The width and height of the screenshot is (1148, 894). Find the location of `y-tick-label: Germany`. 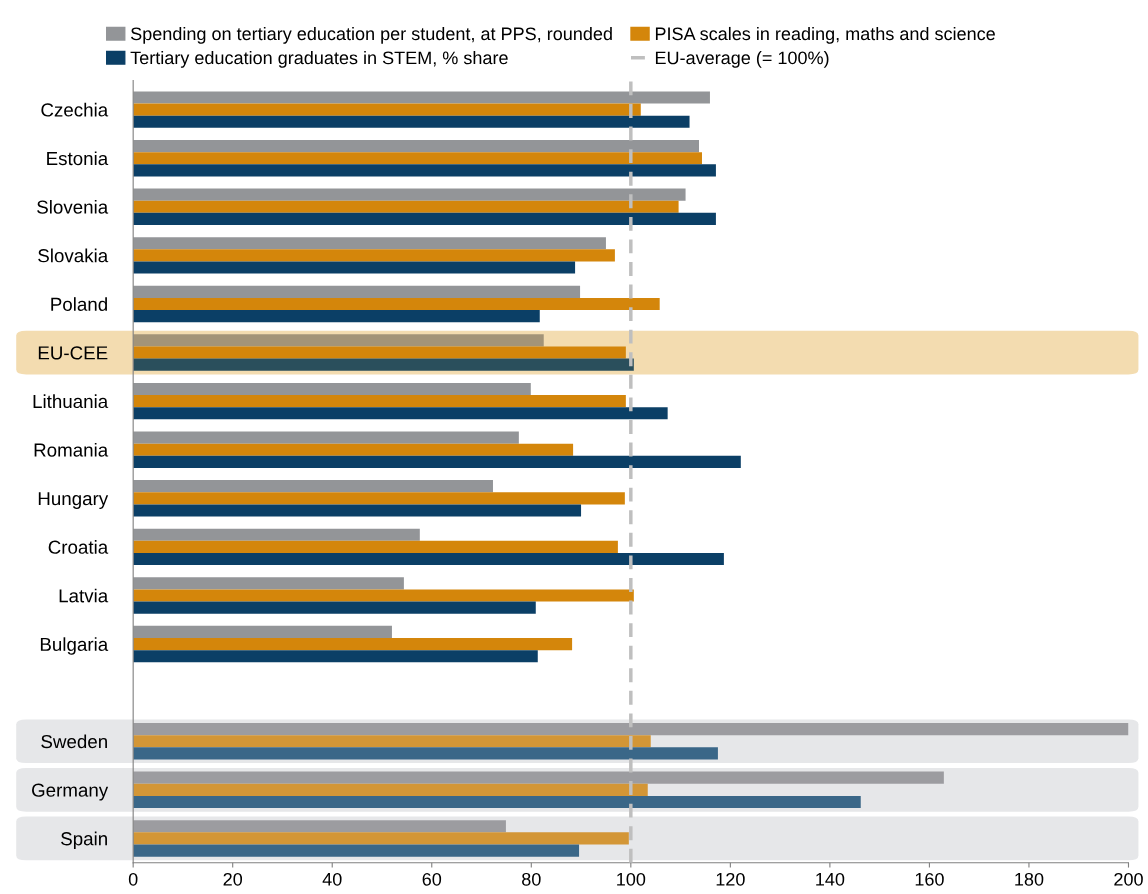

y-tick-label: Germany is located at coordinates (70, 792).